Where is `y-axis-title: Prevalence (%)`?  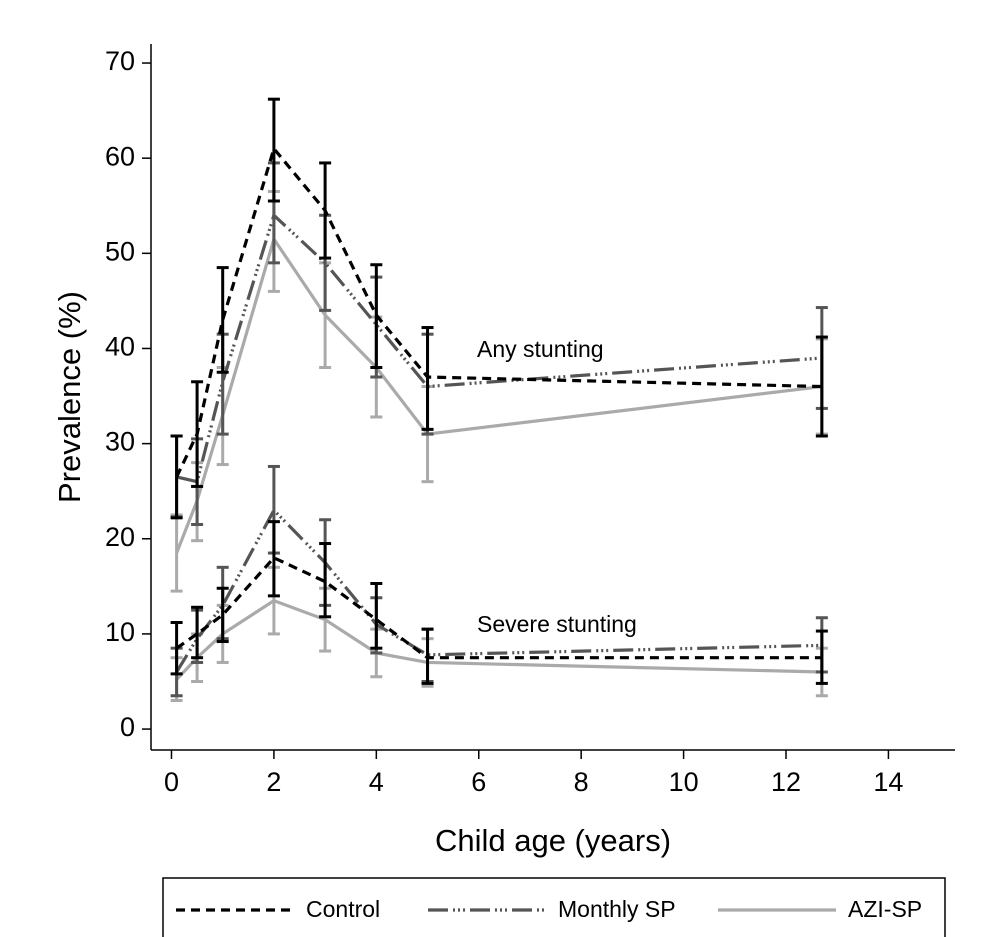 y-axis-title: Prevalence (%) is located at coordinates (69, 397).